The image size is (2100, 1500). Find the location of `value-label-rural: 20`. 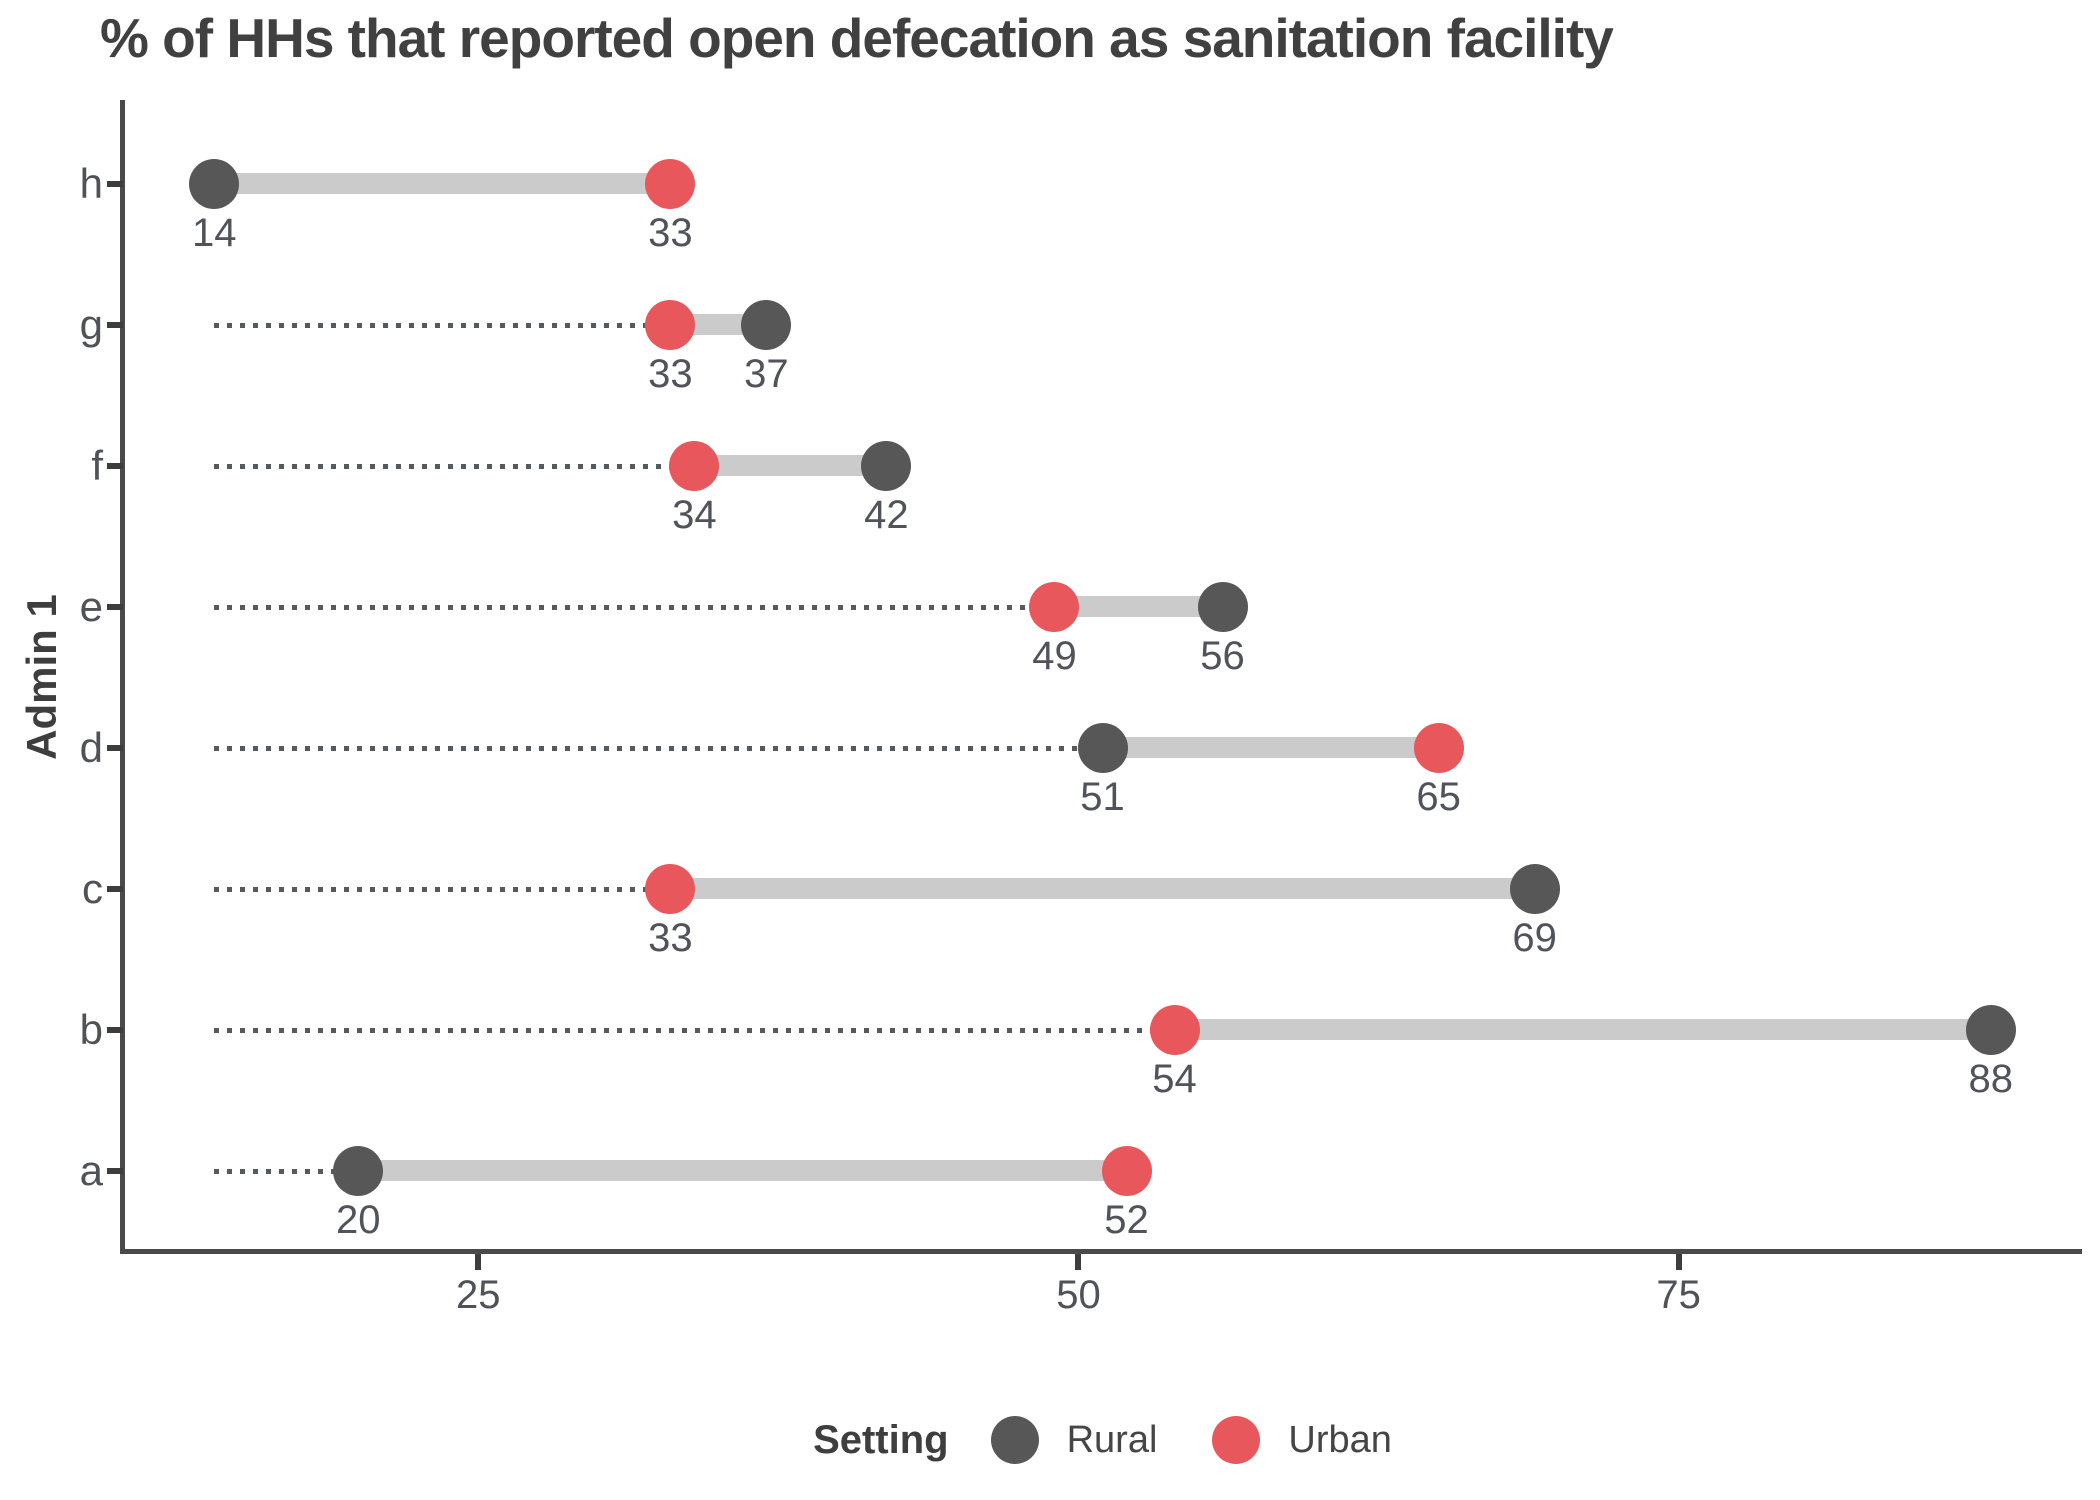

value-label-rural: 20 is located at coordinates (358, 1220).